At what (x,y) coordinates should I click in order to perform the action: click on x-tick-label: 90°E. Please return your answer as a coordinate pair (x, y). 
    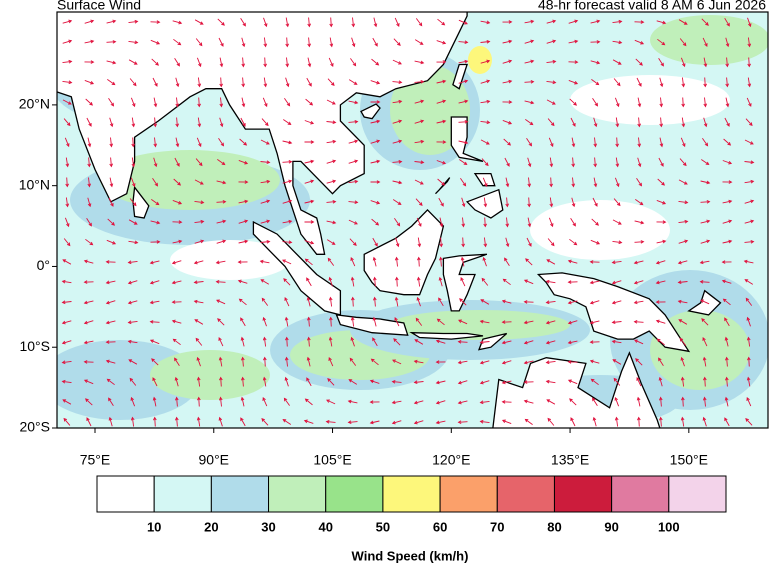
    Looking at the image, I should click on (214, 460).